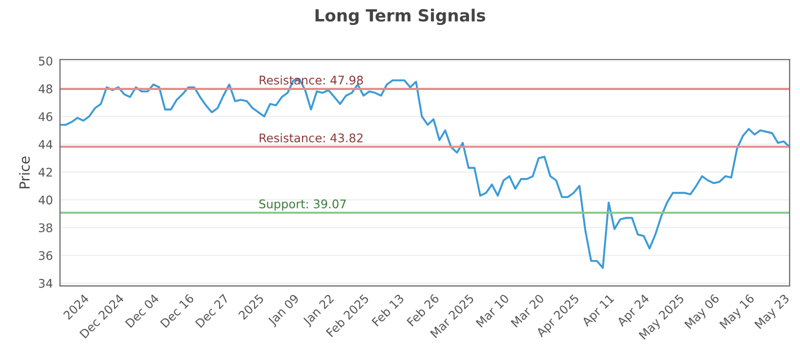 The height and width of the screenshot is (350, 800). I want to click on y-tick-label: 40, so click(45, 200).